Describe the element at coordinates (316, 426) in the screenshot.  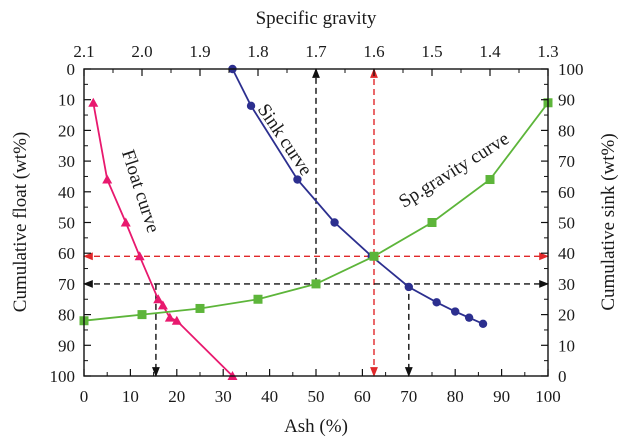
I see `x-bottom-title: Ash (%)` at that location.